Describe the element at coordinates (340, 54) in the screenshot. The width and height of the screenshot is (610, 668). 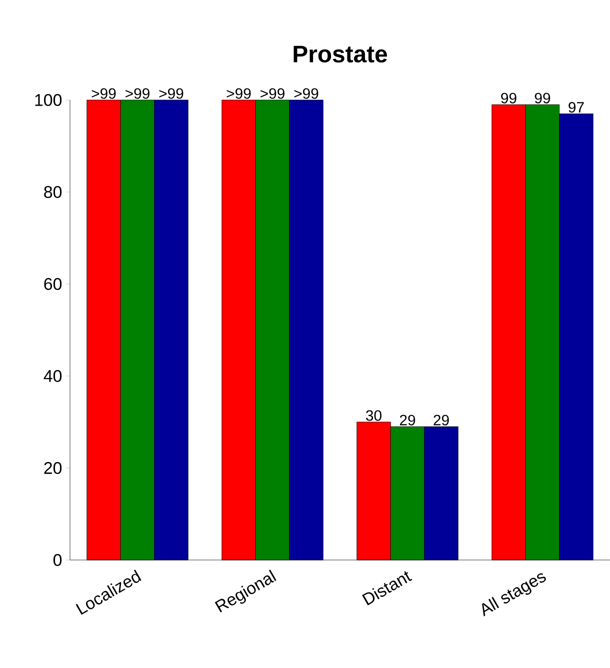
I see `chart-title: Prostate` at that location.